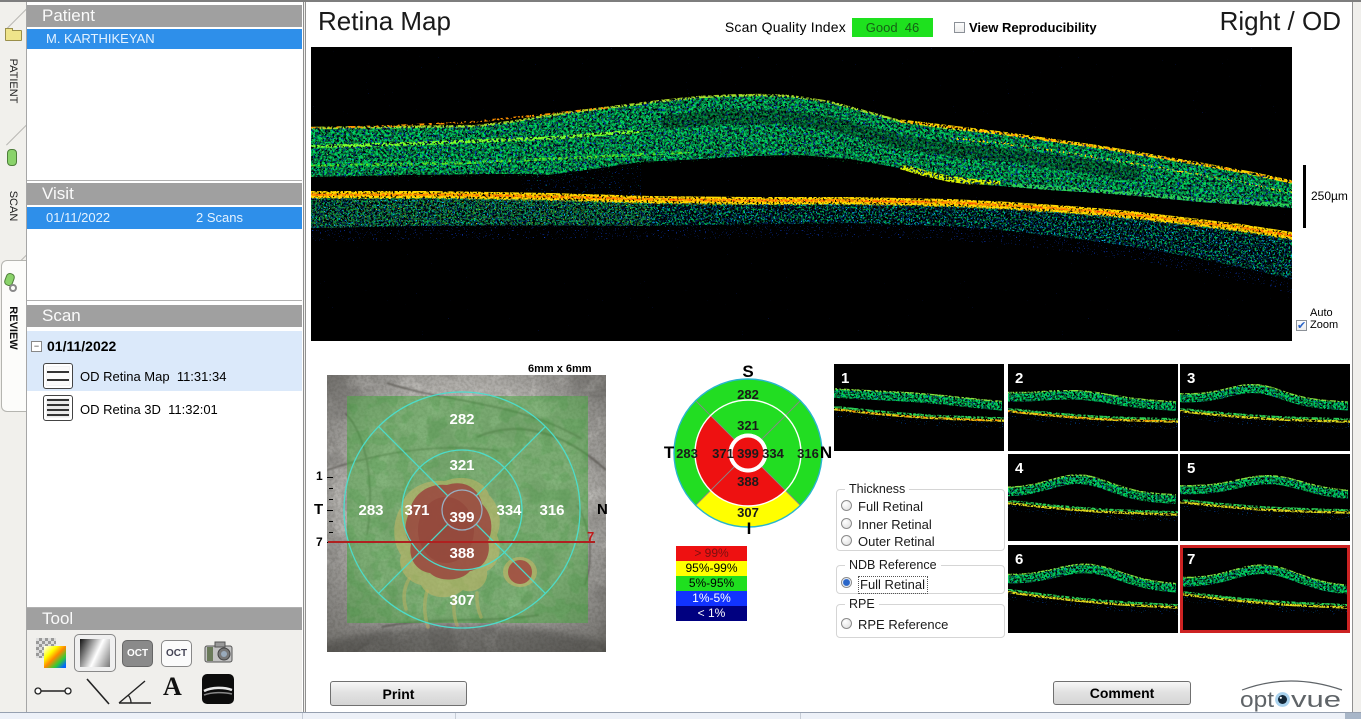 The image size is (1361, 719). I want to click on svg-text: vue, so click(1316, 699).